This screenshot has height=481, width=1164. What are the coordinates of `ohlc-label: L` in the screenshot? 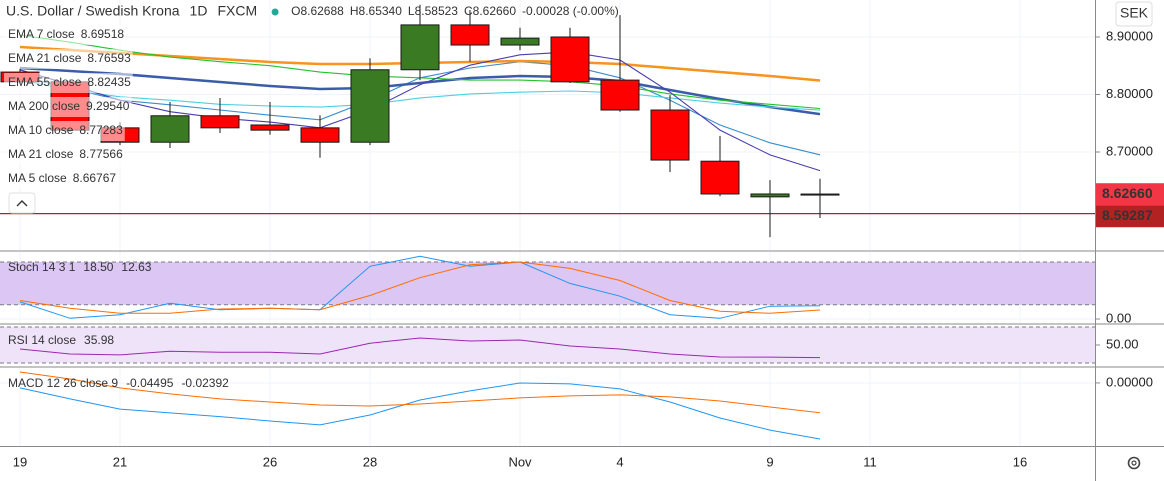 It's located at (411, 11).